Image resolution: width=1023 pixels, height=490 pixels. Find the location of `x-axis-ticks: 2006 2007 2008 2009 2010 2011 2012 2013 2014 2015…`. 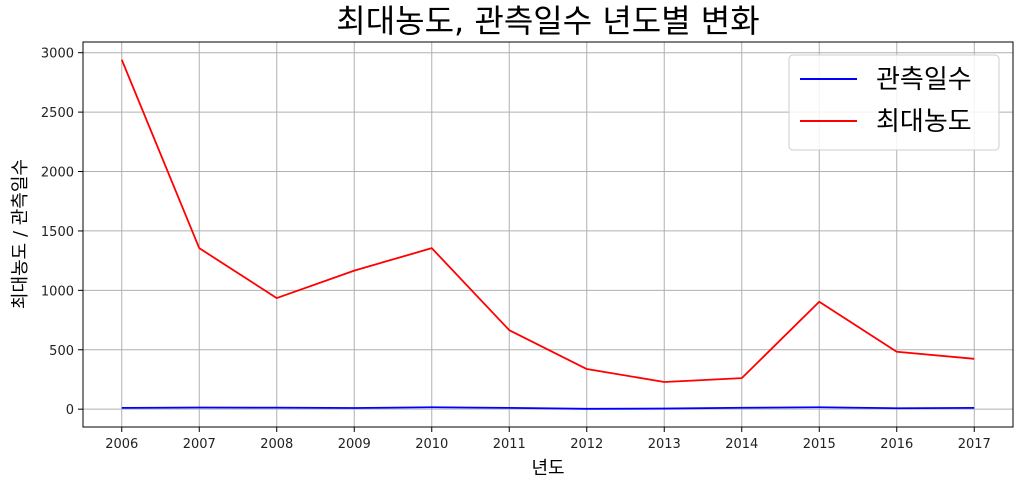

x-axis-ticks: 2006 2007 2008 2009 2010 2011 2012 2013 2014 2015… is located at coordinates (548, 439).